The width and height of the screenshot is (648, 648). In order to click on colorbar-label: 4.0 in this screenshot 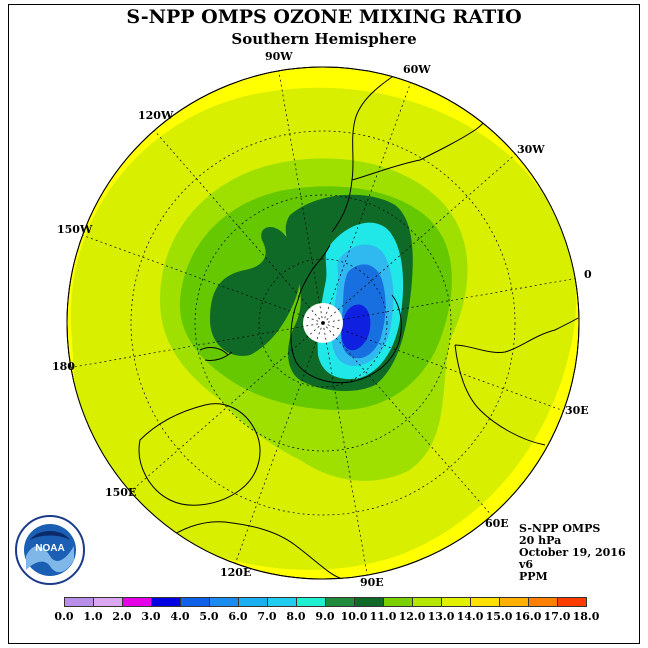, I will do `click(180, 616)`.